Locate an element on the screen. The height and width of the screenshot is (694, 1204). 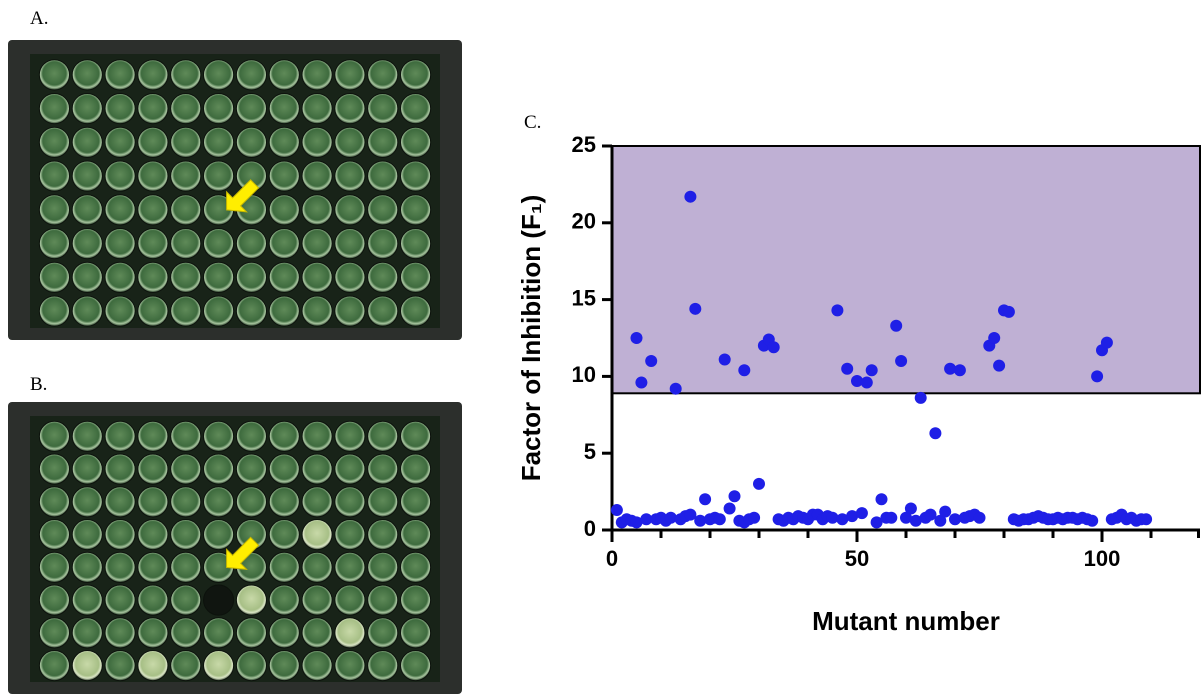
x-axis-title: Mutant number is located at coordinates (906, 621).